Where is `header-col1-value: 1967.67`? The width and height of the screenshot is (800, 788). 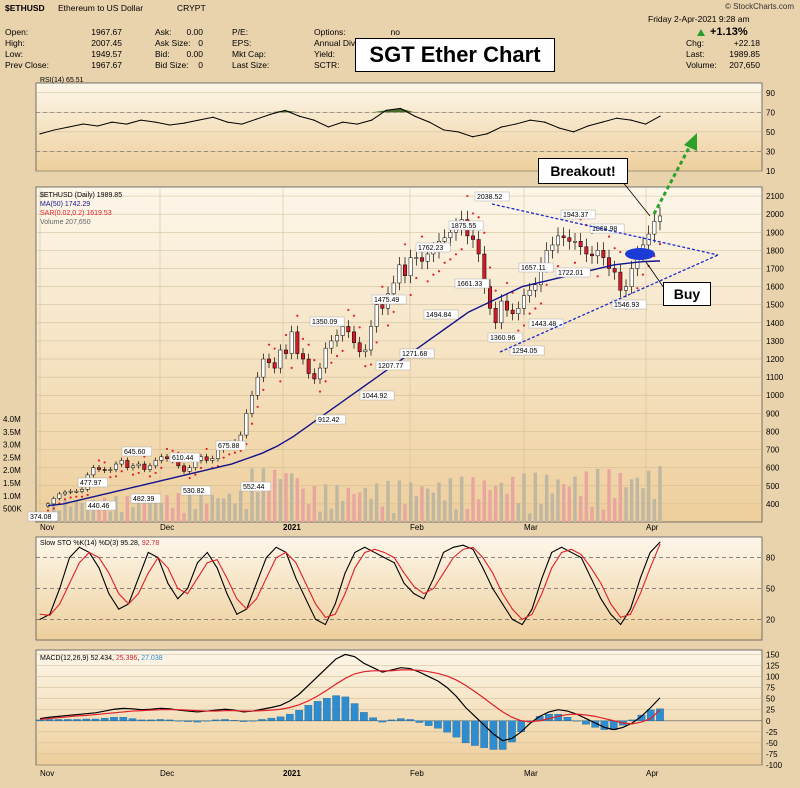 header-col1-value: 1967.67 is located at coordinates (106, 32).